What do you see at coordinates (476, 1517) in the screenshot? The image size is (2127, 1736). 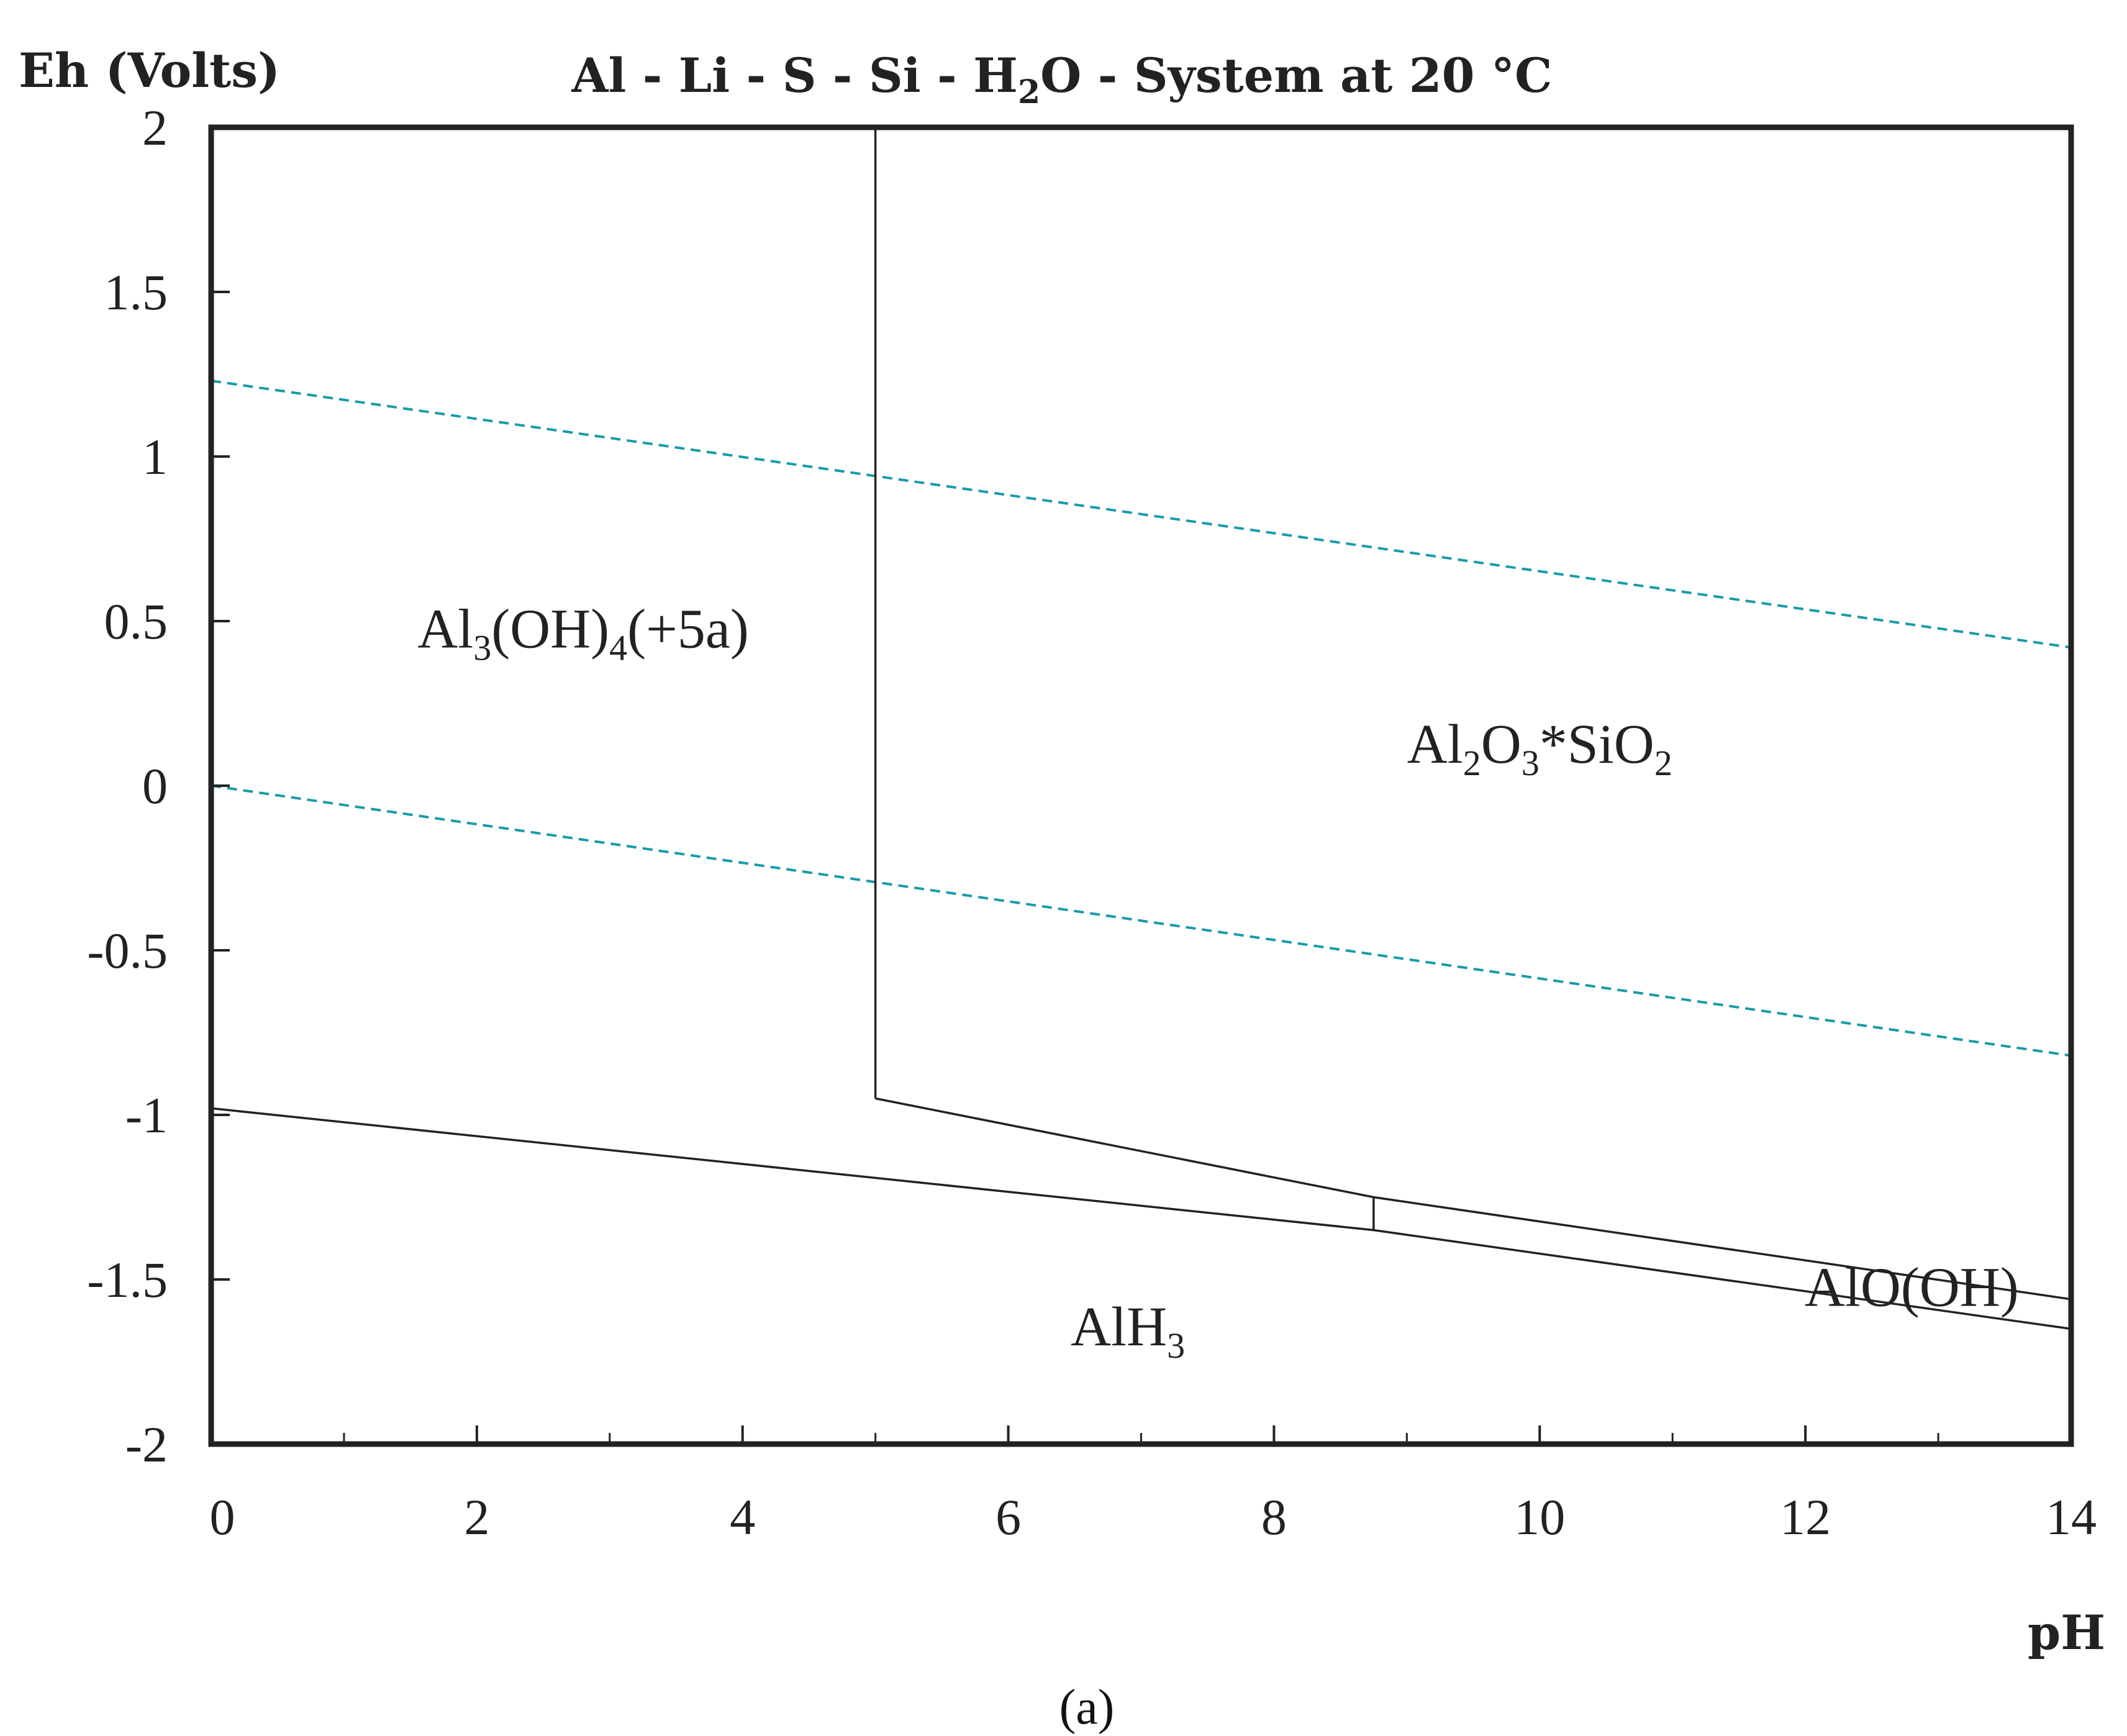 I see `x-tick-label: 2` at bounding box center [476, 1517].